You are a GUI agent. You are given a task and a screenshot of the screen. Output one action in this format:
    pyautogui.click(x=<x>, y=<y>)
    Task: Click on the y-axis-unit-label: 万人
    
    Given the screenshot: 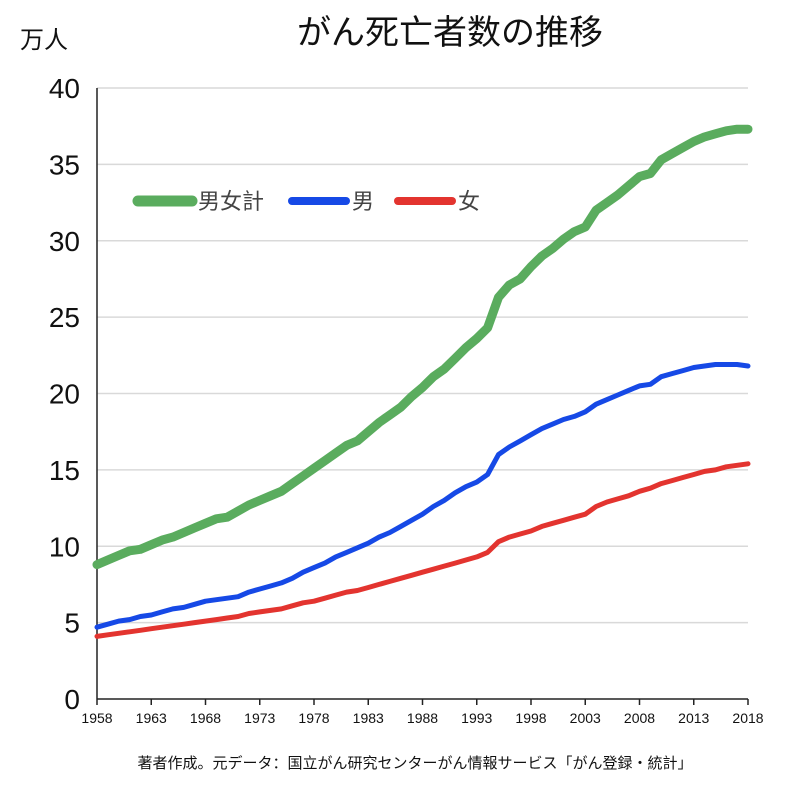 What is the action you would take?
    pyautogui.click(x=44, y=40)
    